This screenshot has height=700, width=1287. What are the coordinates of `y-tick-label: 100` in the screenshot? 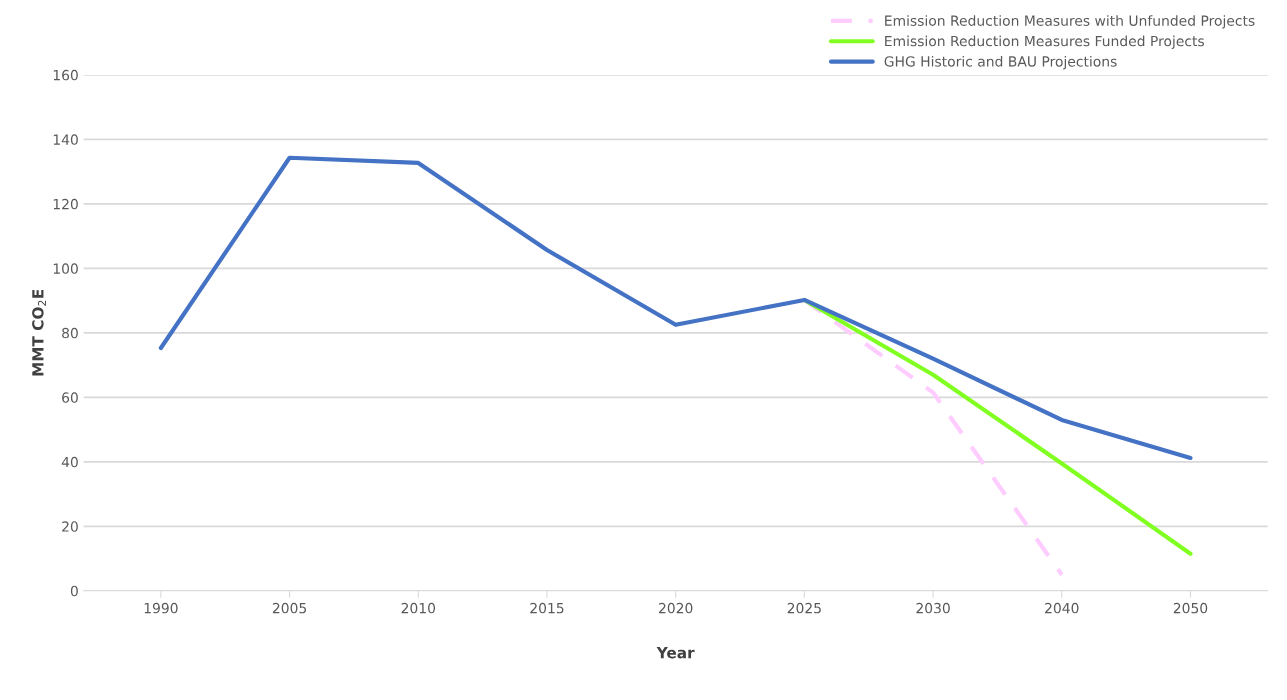 It's located at (65, 268).